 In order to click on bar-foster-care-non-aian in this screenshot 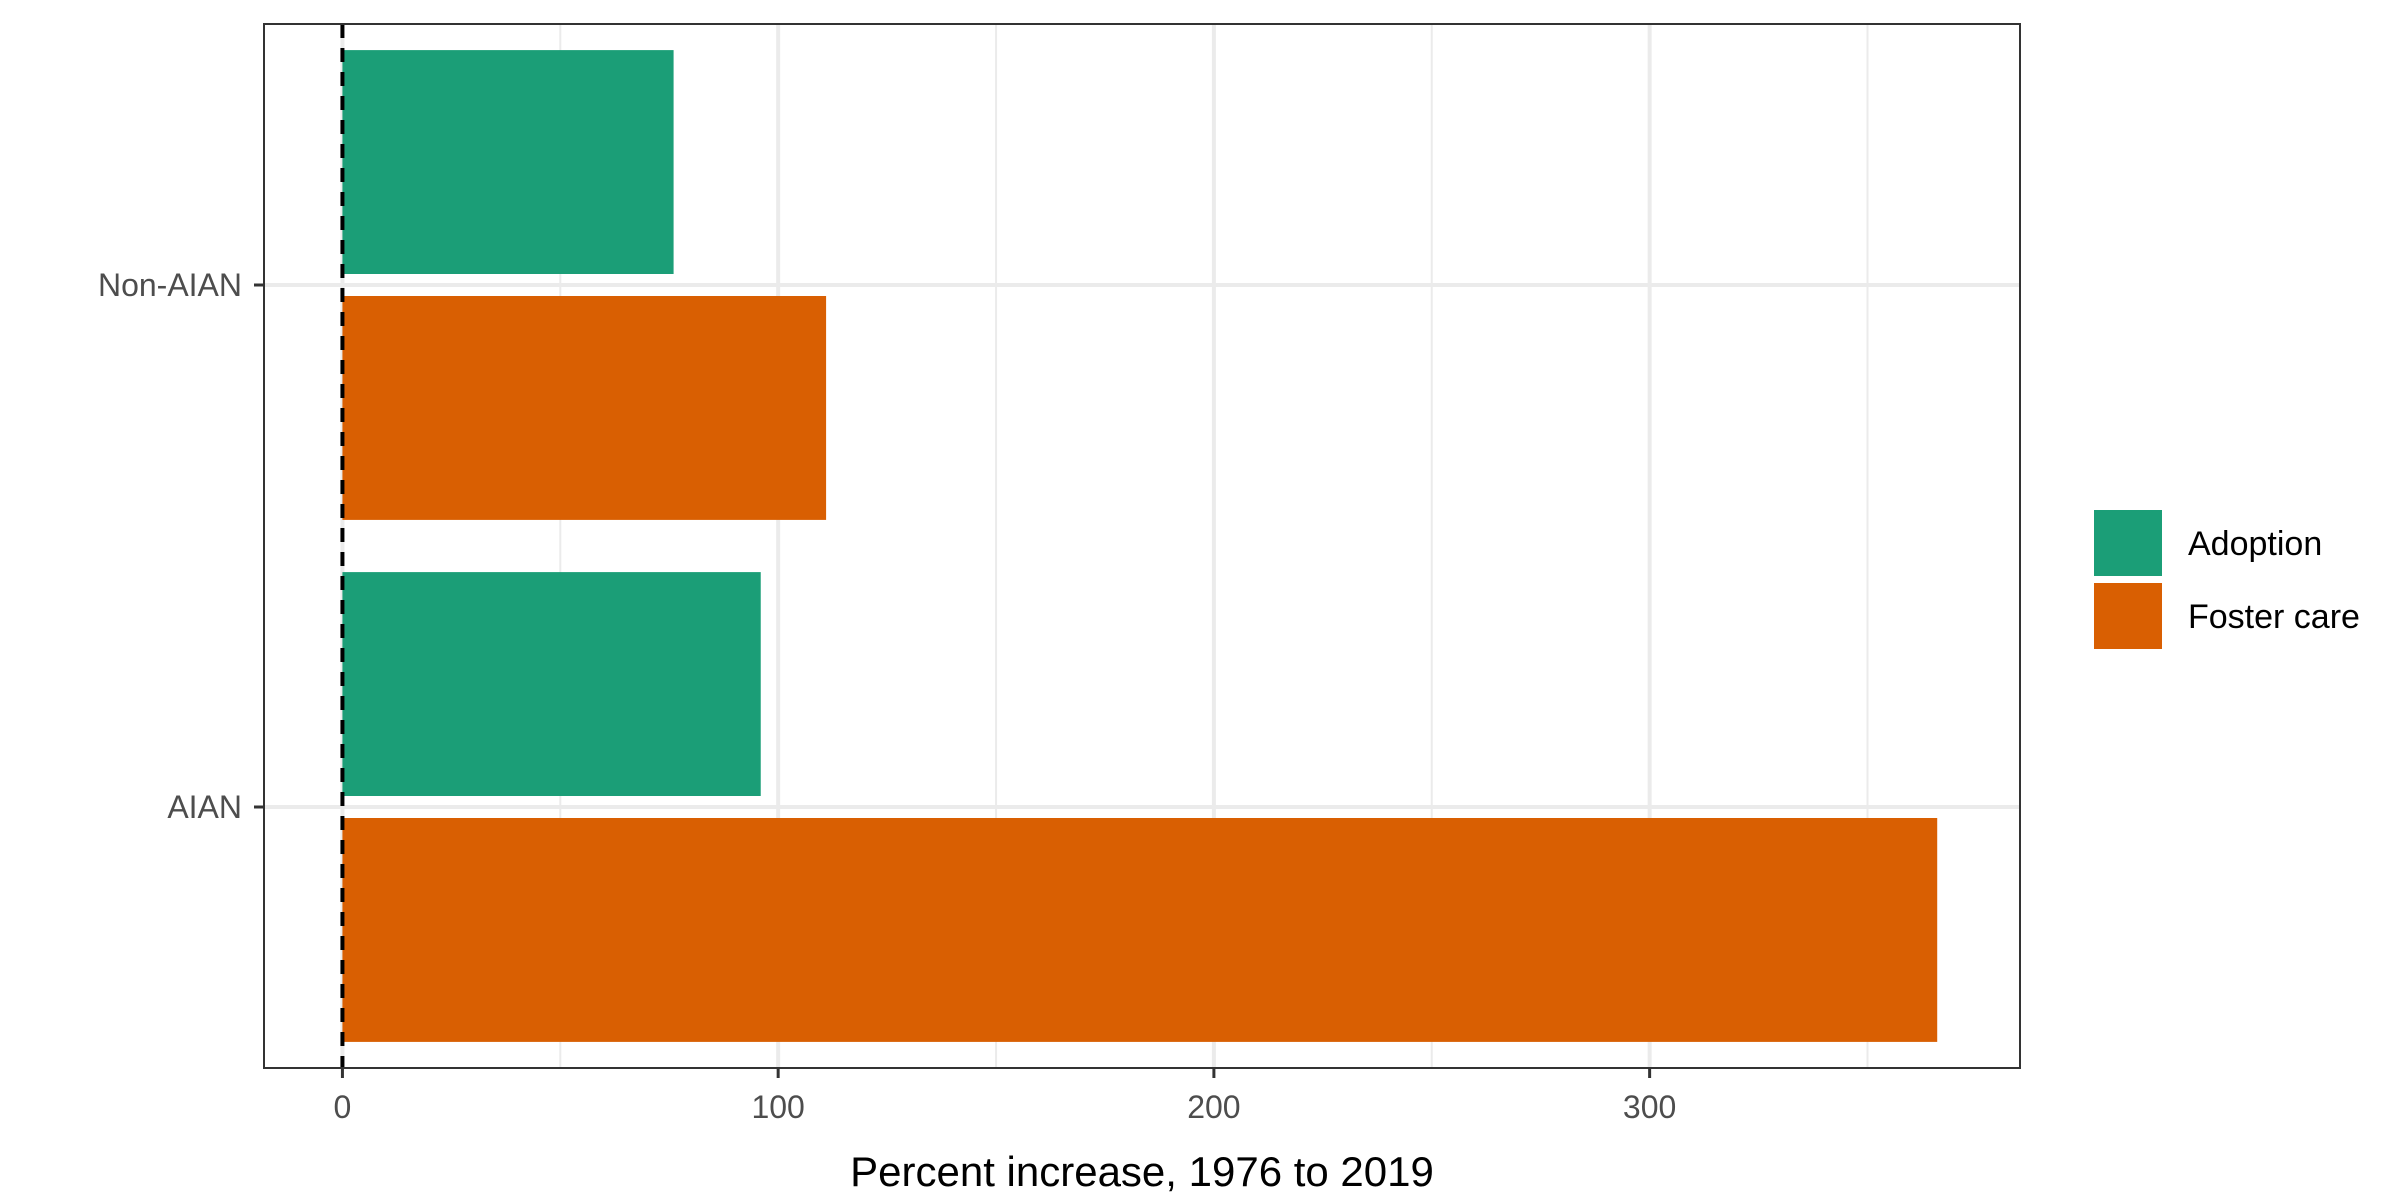, I will do `click(584, 408)`.